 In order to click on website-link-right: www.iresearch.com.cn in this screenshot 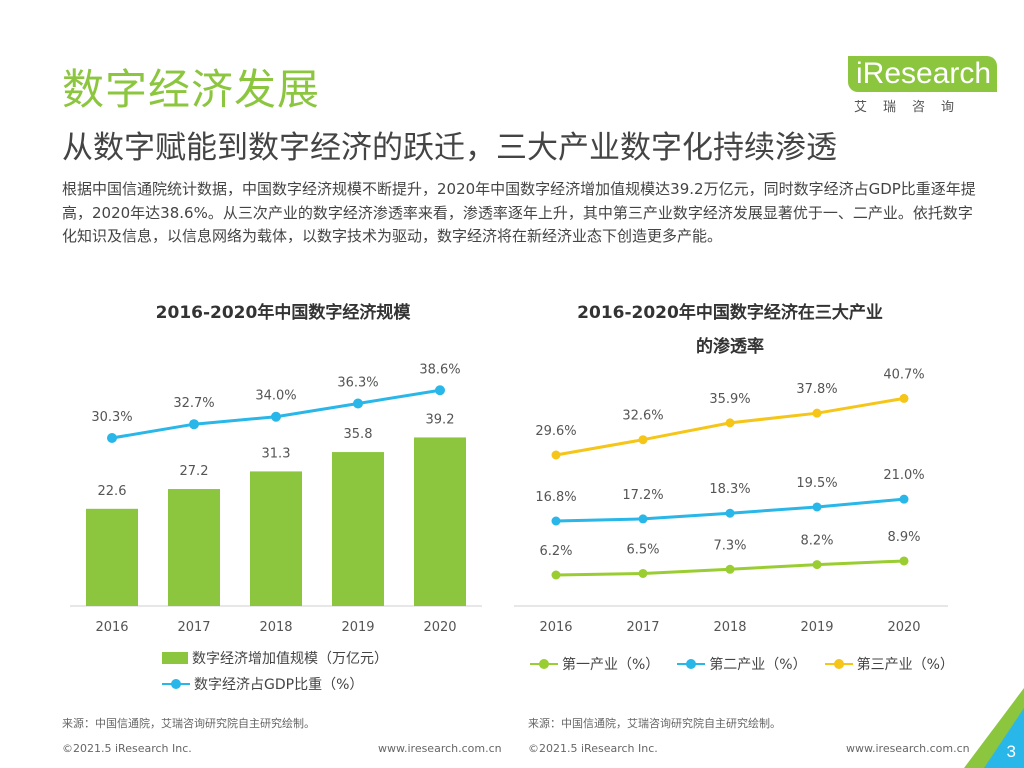, I will do `click(908, 748)`.